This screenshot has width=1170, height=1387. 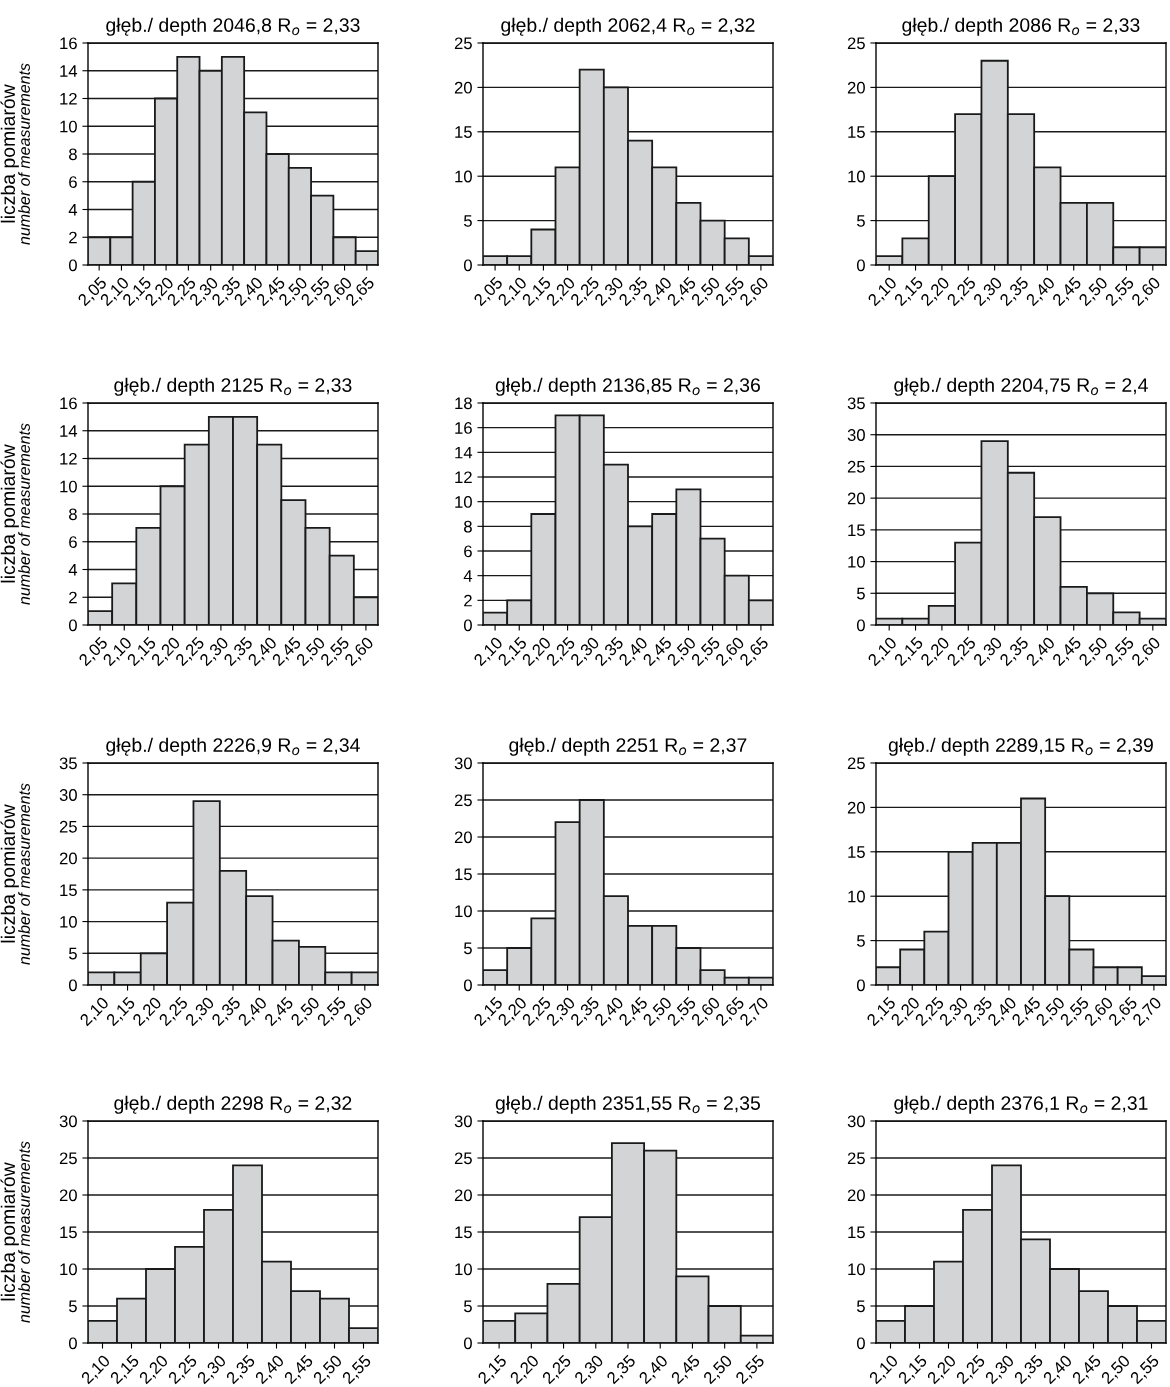 What do you see at coordinates (628, 26) in the screenshot?
I see `chart-title: głęb./ depth 2062,4 R$_{o}$ = 2,32` at bounding box center [628, 26].